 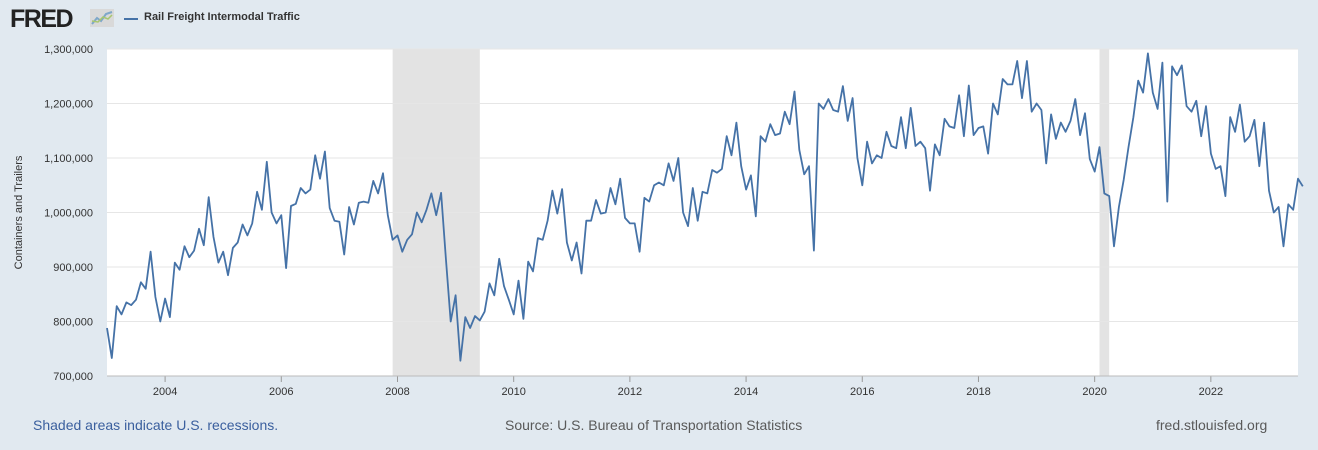 What do you see at coordinates (1094, 392) in the screenshot?
I see `x-tick-label: 2020` at bounding box center [1094, 392].